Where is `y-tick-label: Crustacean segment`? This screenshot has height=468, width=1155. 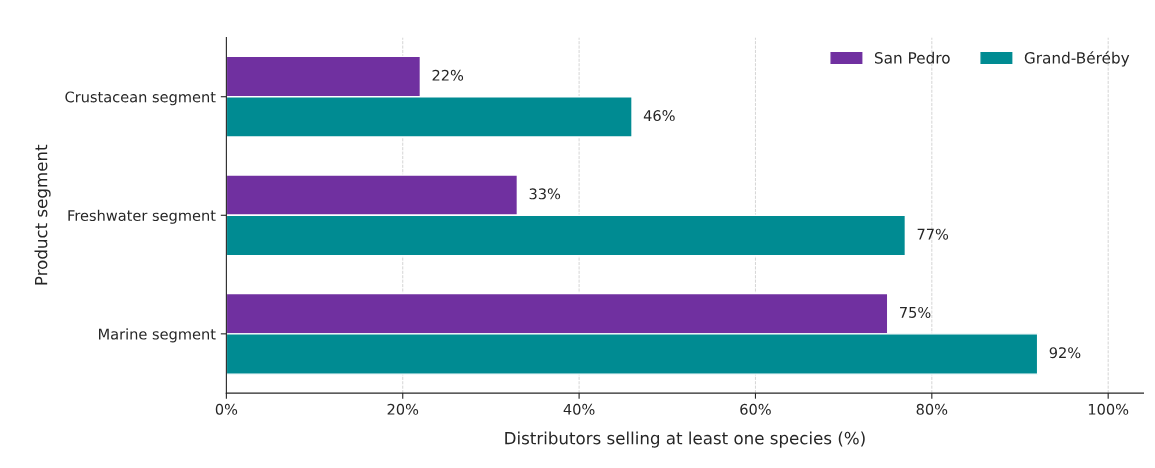 y-tick-label: Crustacean segment is located at coordinates (140, 98).